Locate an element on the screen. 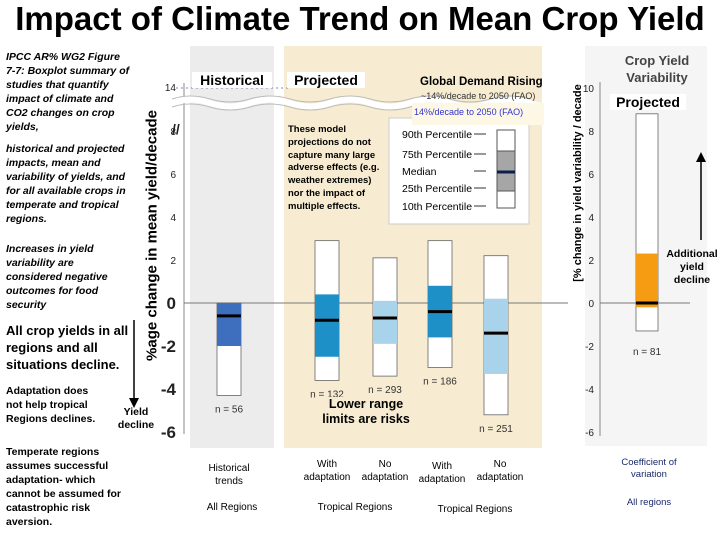  box-iqr-variability is located at coordinates (647, 280).